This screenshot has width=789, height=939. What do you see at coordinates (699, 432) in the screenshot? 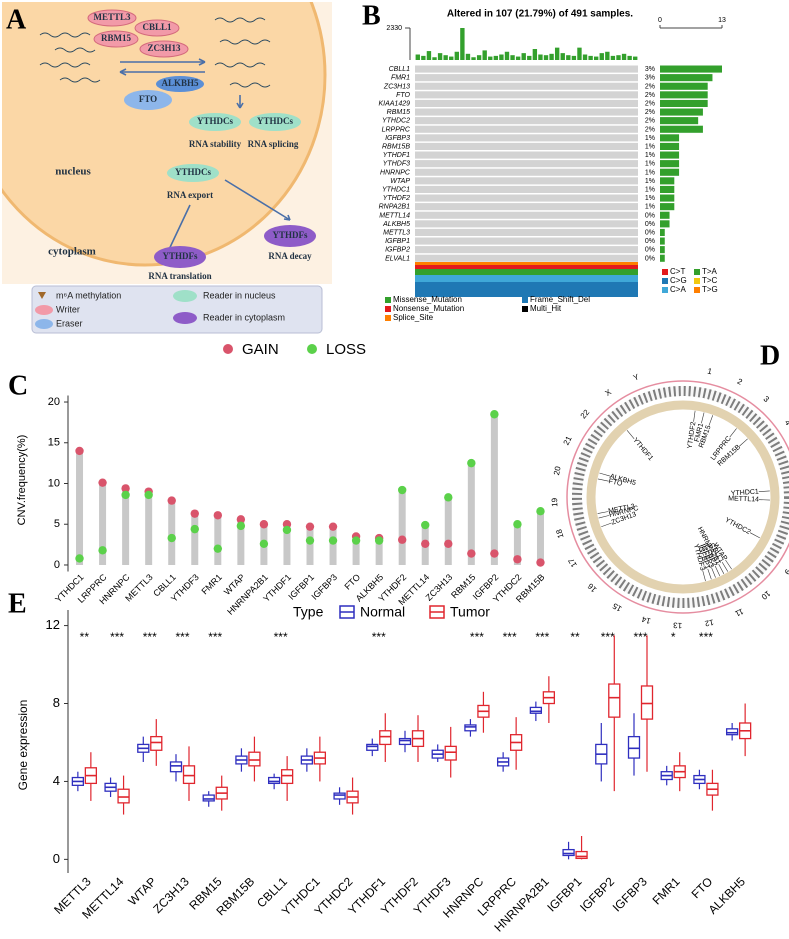
I see `gene-label: FMR1` at bounding box center [699, 432].